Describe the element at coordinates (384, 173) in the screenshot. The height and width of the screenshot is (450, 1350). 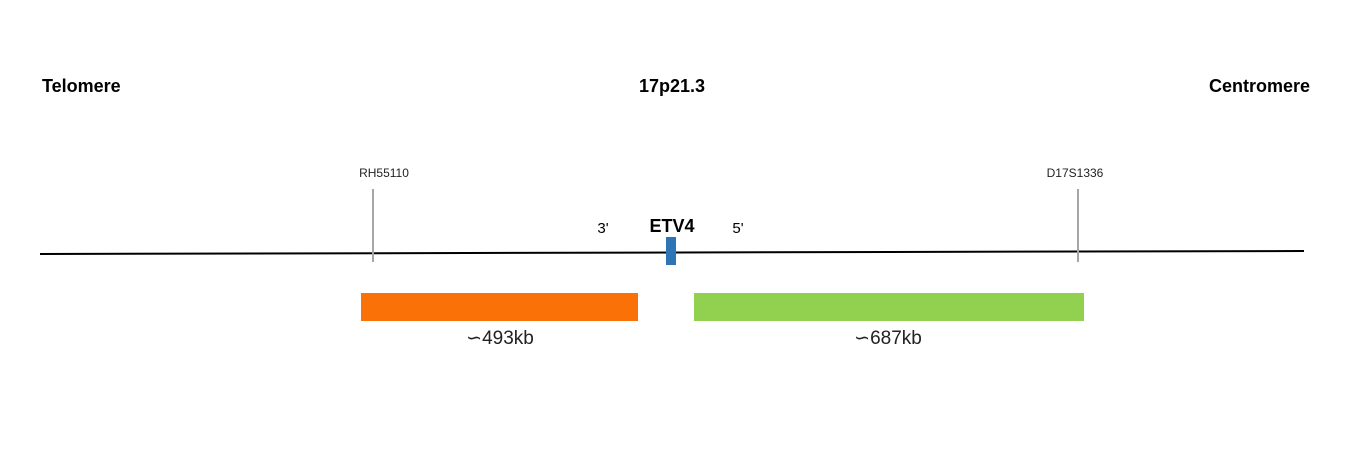
I see `marker-label: RH55110` at that location.